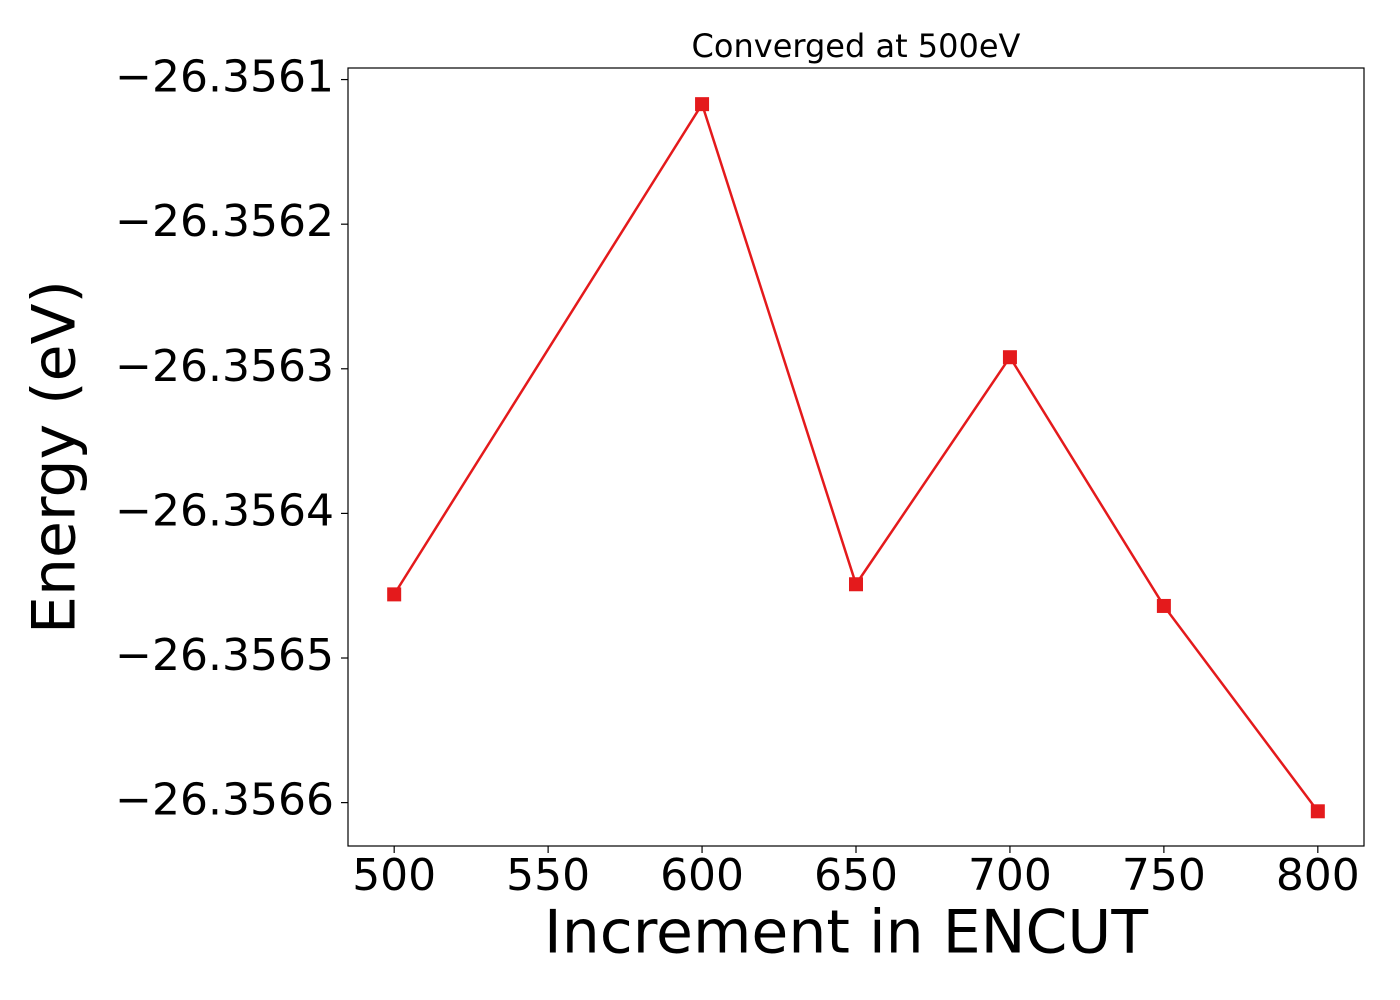  I want to click on y-tick-label: −26.3562, so click(224, 221).